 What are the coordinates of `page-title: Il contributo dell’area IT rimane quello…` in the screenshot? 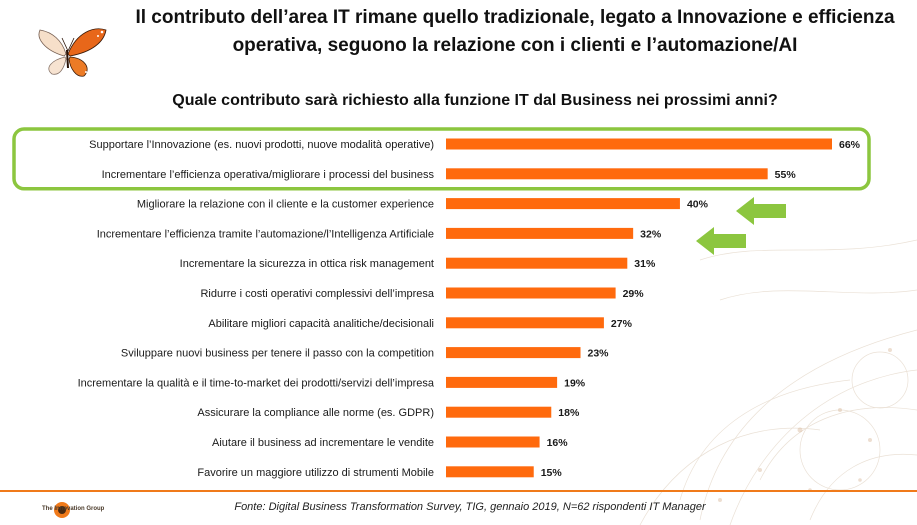 It's located at (515, 31).